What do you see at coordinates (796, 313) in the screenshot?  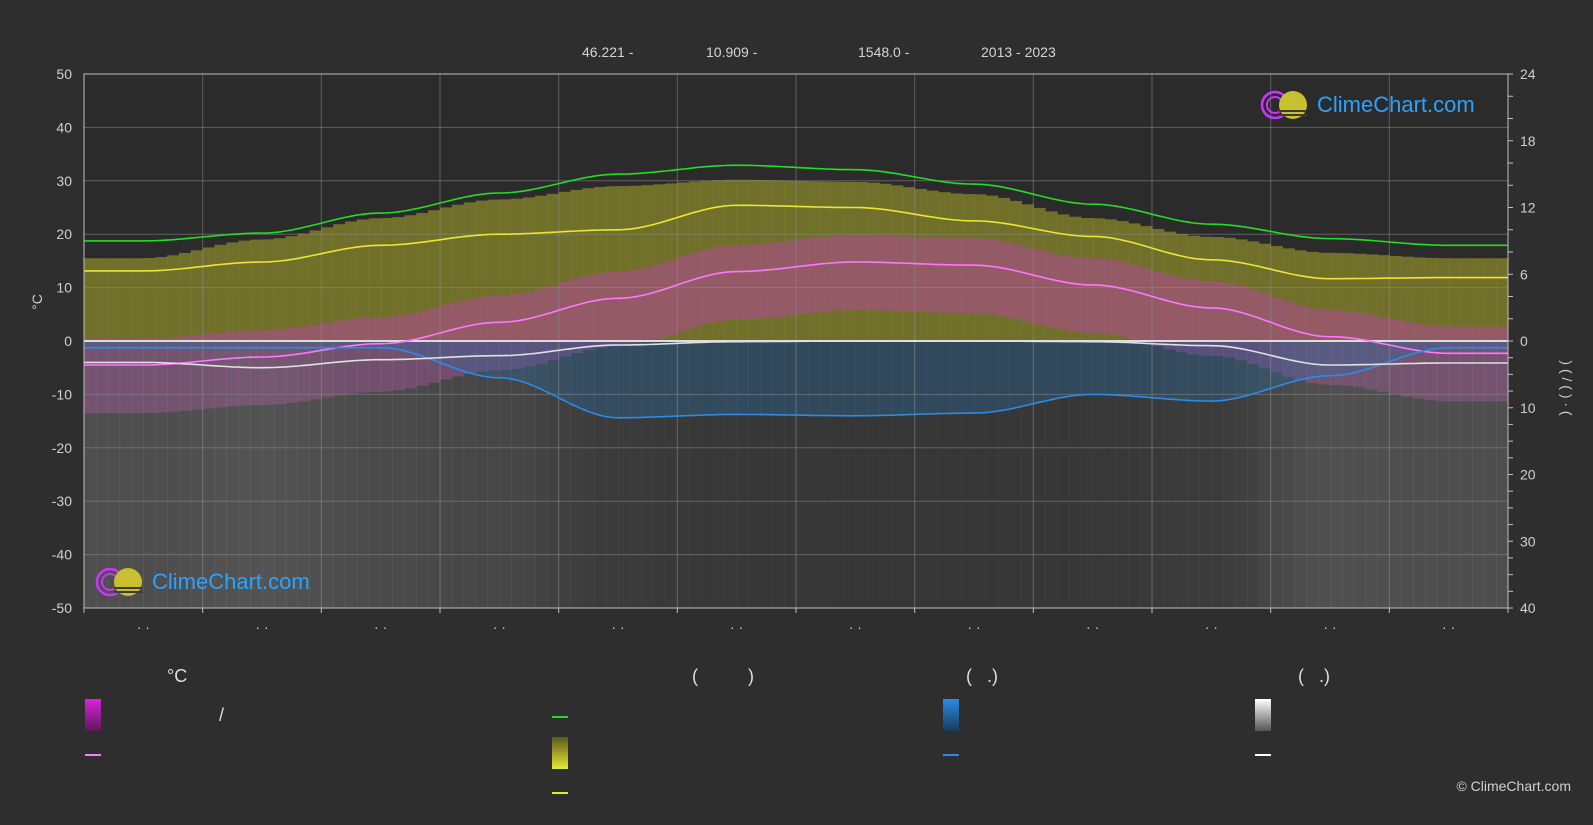 I see `avg-temp-line` at bounding box center [796, 313].